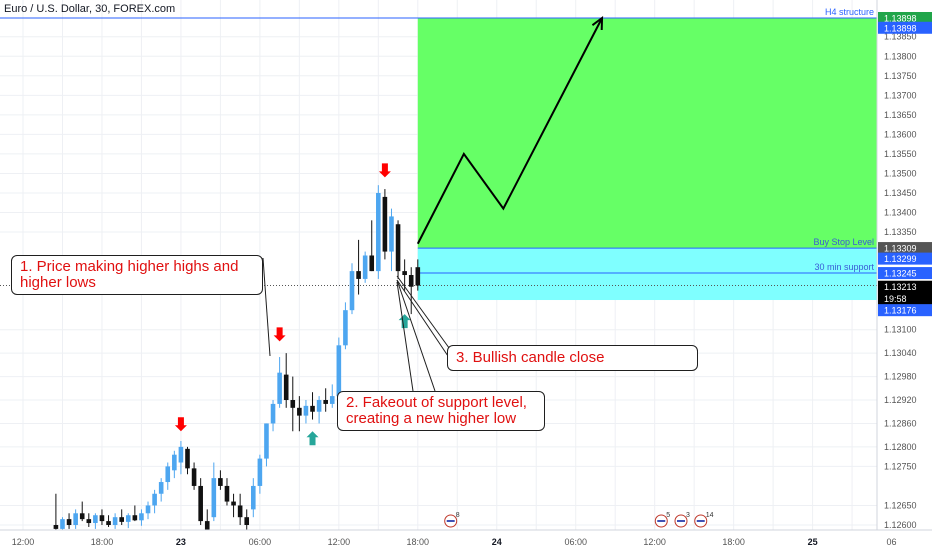 The image size is (932, 555). Describe the element at coordinates (843, 242) in the screenshot. I see `price-level-label: Buy Stop Level` at that location.